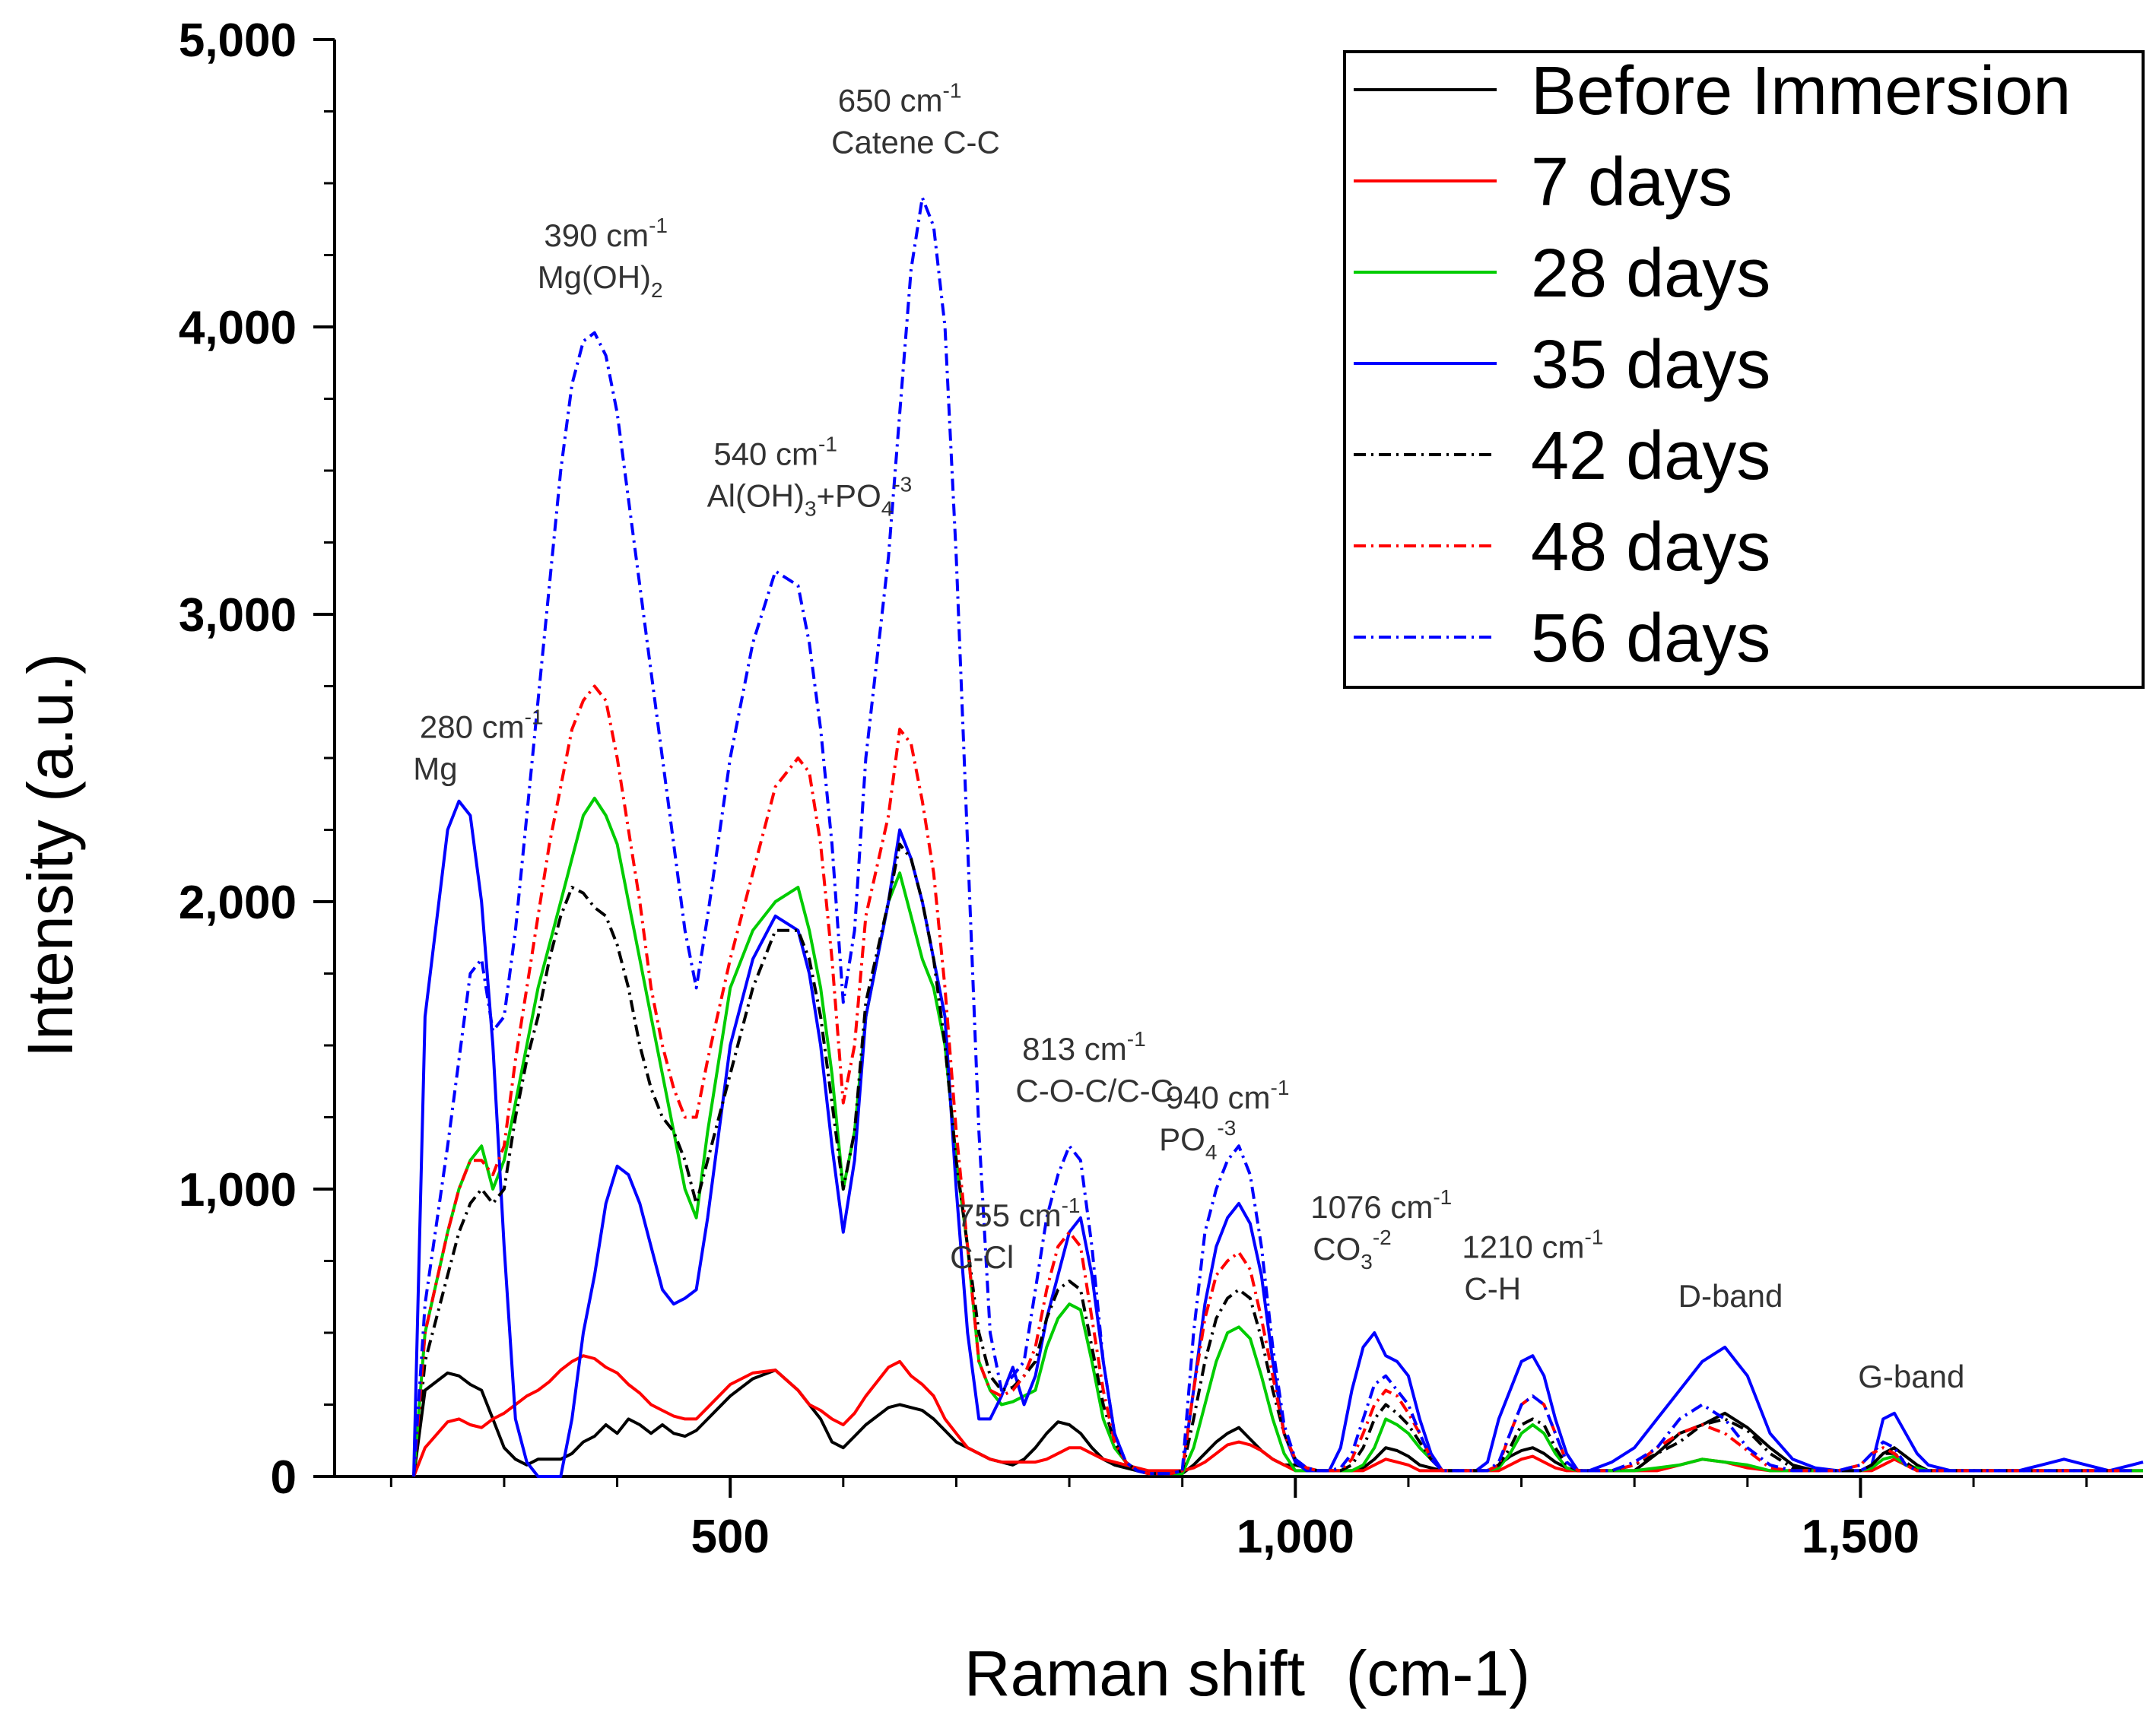 The image size is (2156, 1719). What do you see at coordinates (1437, 1674) in the screenshot?
I see `x-axis-title-unit: (cm-1)` at bounding box center [1437, 1674].